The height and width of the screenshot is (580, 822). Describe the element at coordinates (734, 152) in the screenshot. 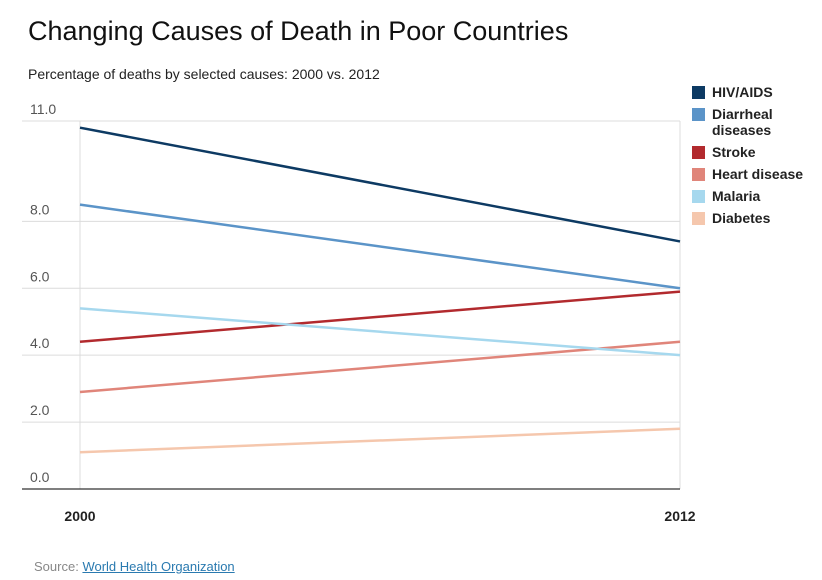

I see `legend-label: Stroke` at that location.